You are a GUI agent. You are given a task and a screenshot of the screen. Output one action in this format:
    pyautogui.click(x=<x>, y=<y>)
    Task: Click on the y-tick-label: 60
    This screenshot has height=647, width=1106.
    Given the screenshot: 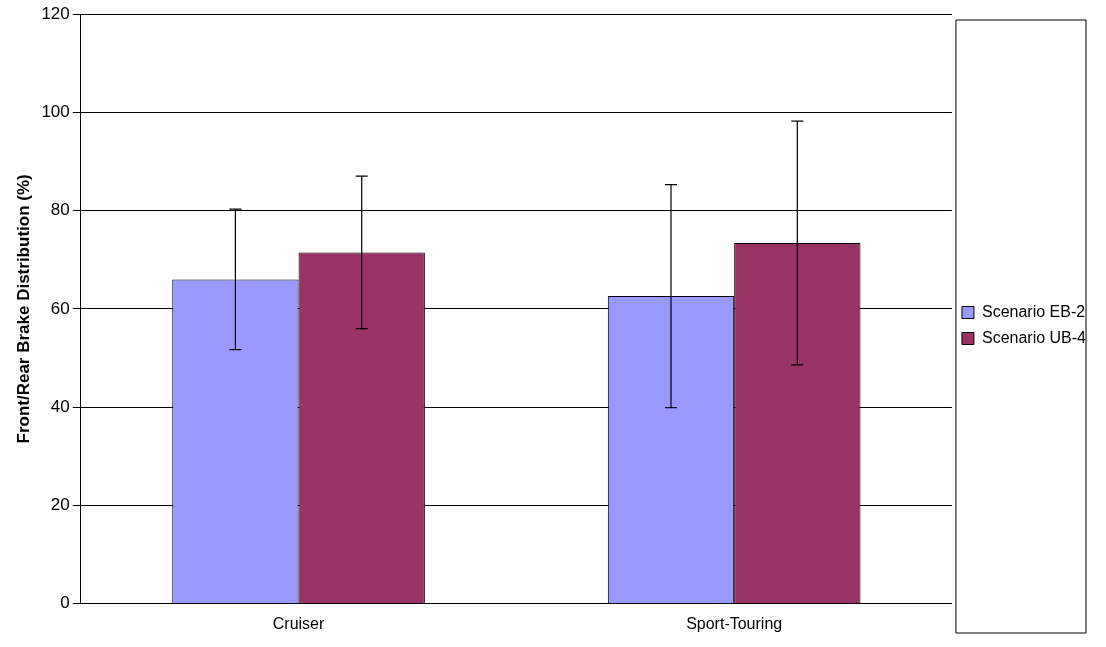 What is the action you would take?
    pyautogui.click(x=60, y=308)
    